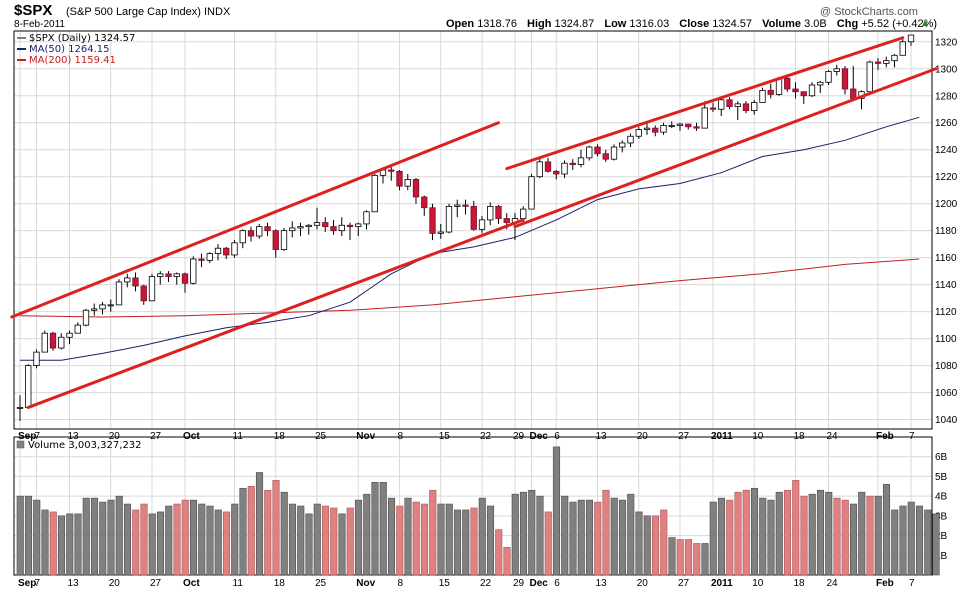 Image resolution: width=965 pixels, height=601 pixels. What do you see at coordinates (519, 583) in the screenshot?
I see `volume-x-tick-label: 29` at bounding box center [519, 583].